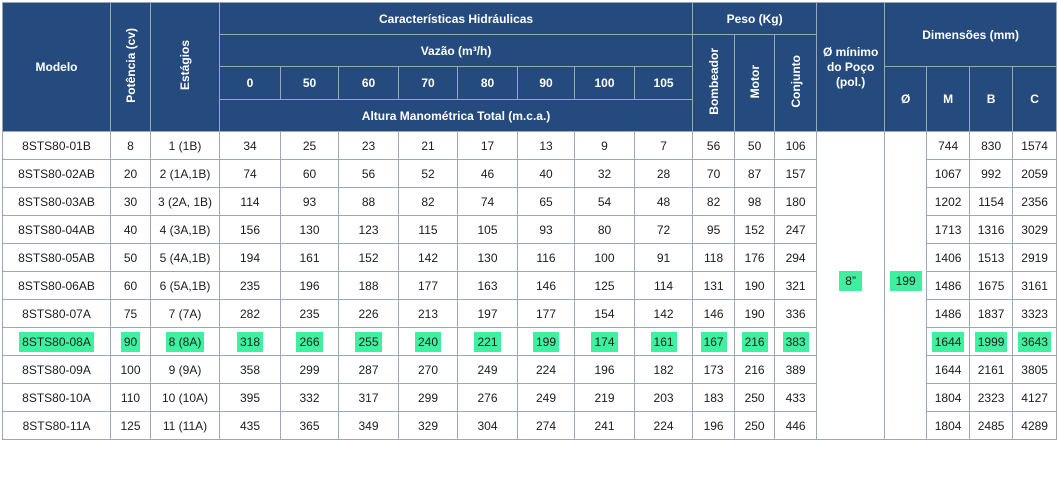 The height and width of the screenshot is (482, 1058). Describe the element at coordinates (456, 115) in the screenshot. I see `header-altura: Altura Manométrica Total (m.c.a.)` at that location.